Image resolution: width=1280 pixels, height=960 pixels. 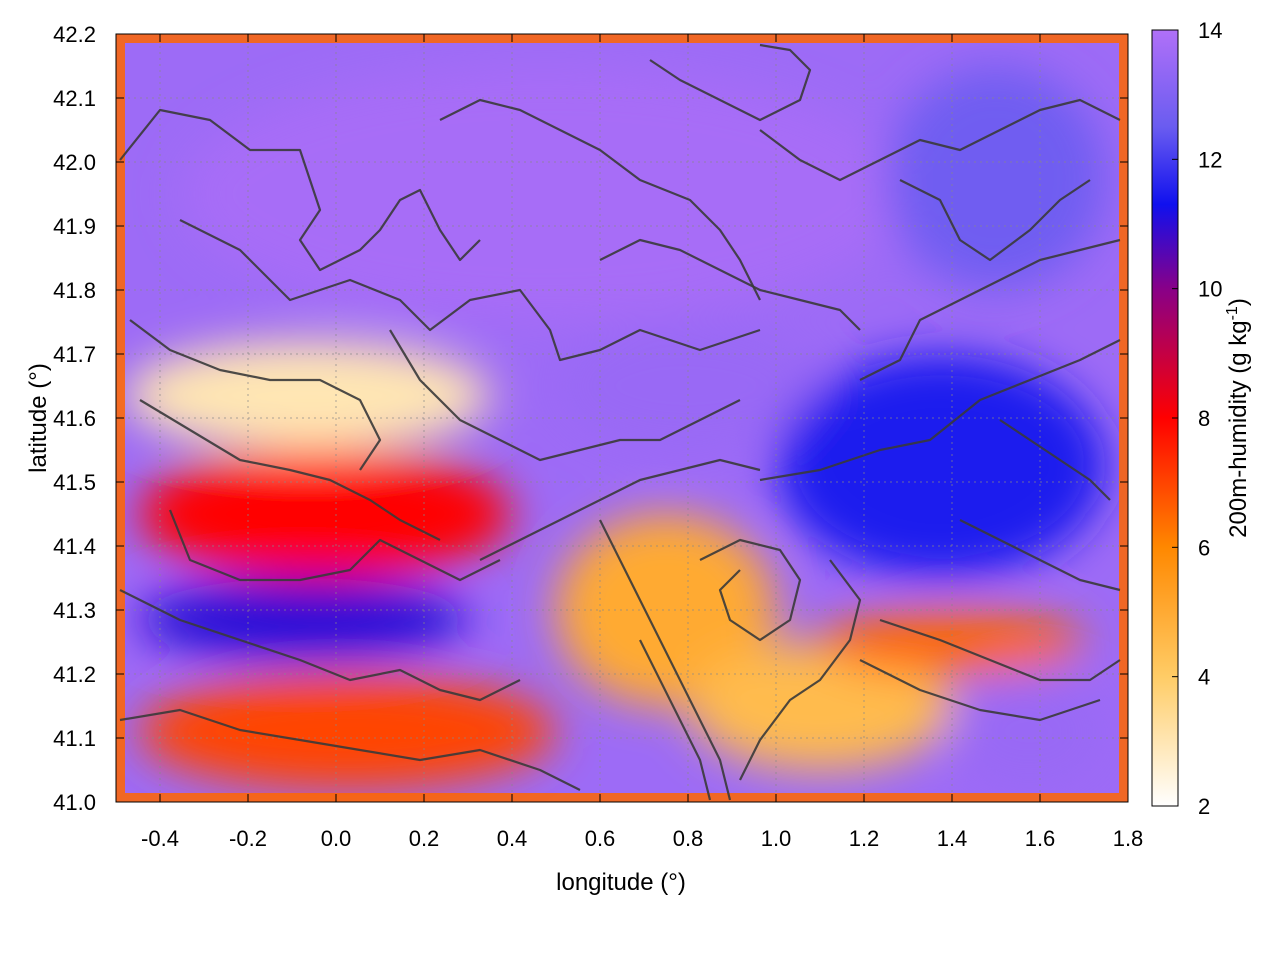 I want to click on x-tick-label: 0.4, so click(x=512, y=838).